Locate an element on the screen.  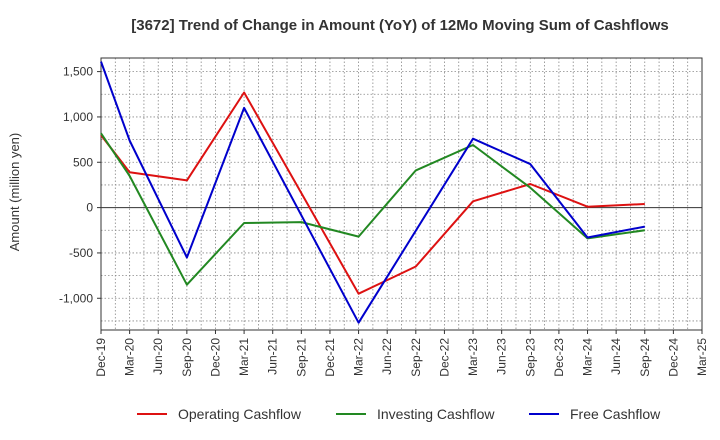
y-tick-label: -500 is located at coordinates (81, 253).